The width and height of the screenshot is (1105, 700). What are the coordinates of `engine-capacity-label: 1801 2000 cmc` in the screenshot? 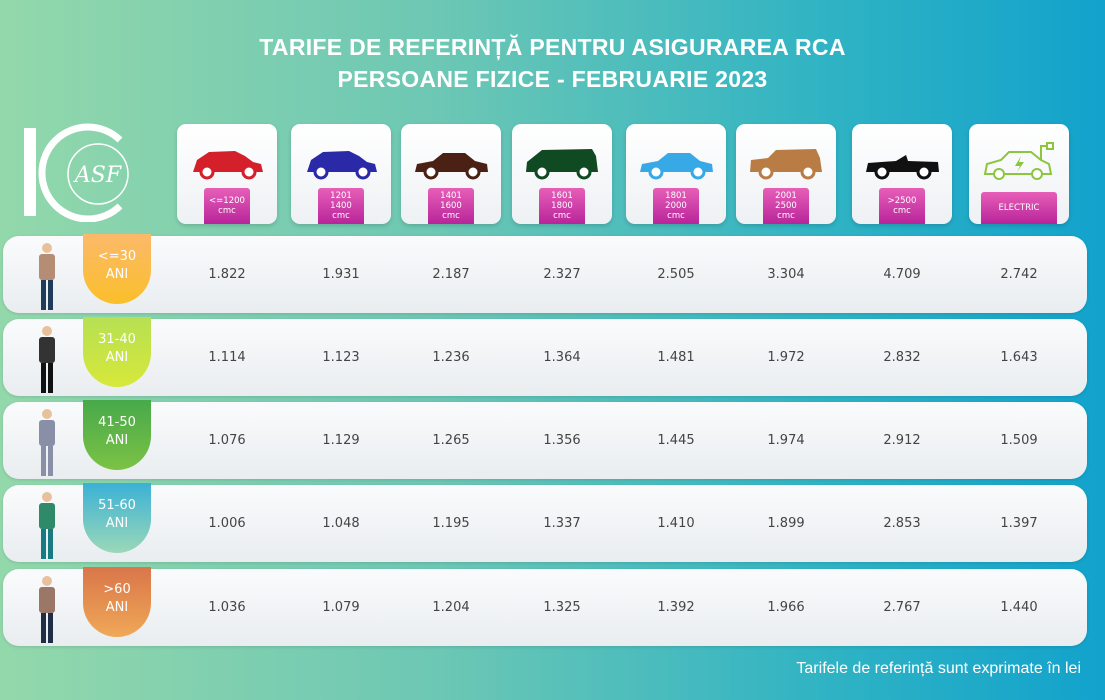 It's located at (676, 206).